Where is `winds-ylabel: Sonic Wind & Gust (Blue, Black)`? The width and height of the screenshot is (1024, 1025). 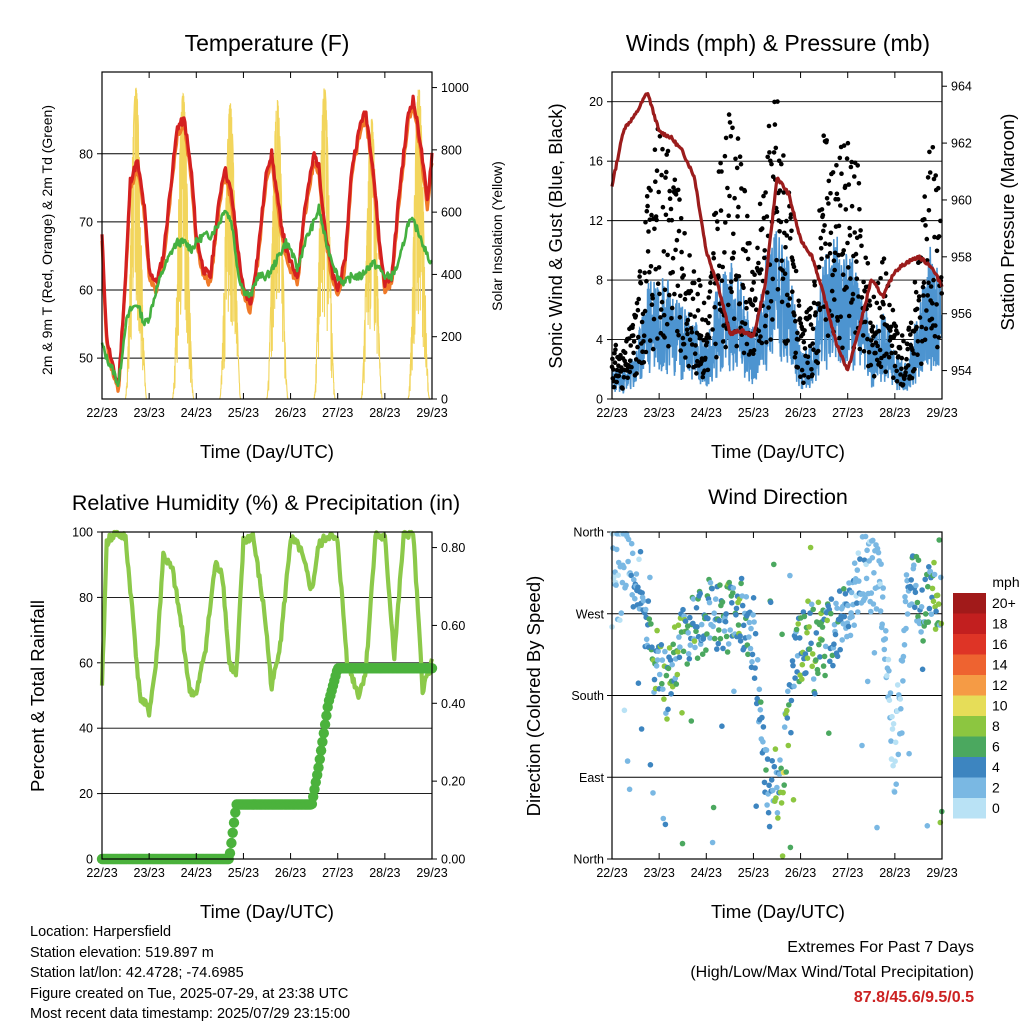 winds-ylabel: Sonic Wind & Gust (Blue, Black) is located at coordinates (555, 235).